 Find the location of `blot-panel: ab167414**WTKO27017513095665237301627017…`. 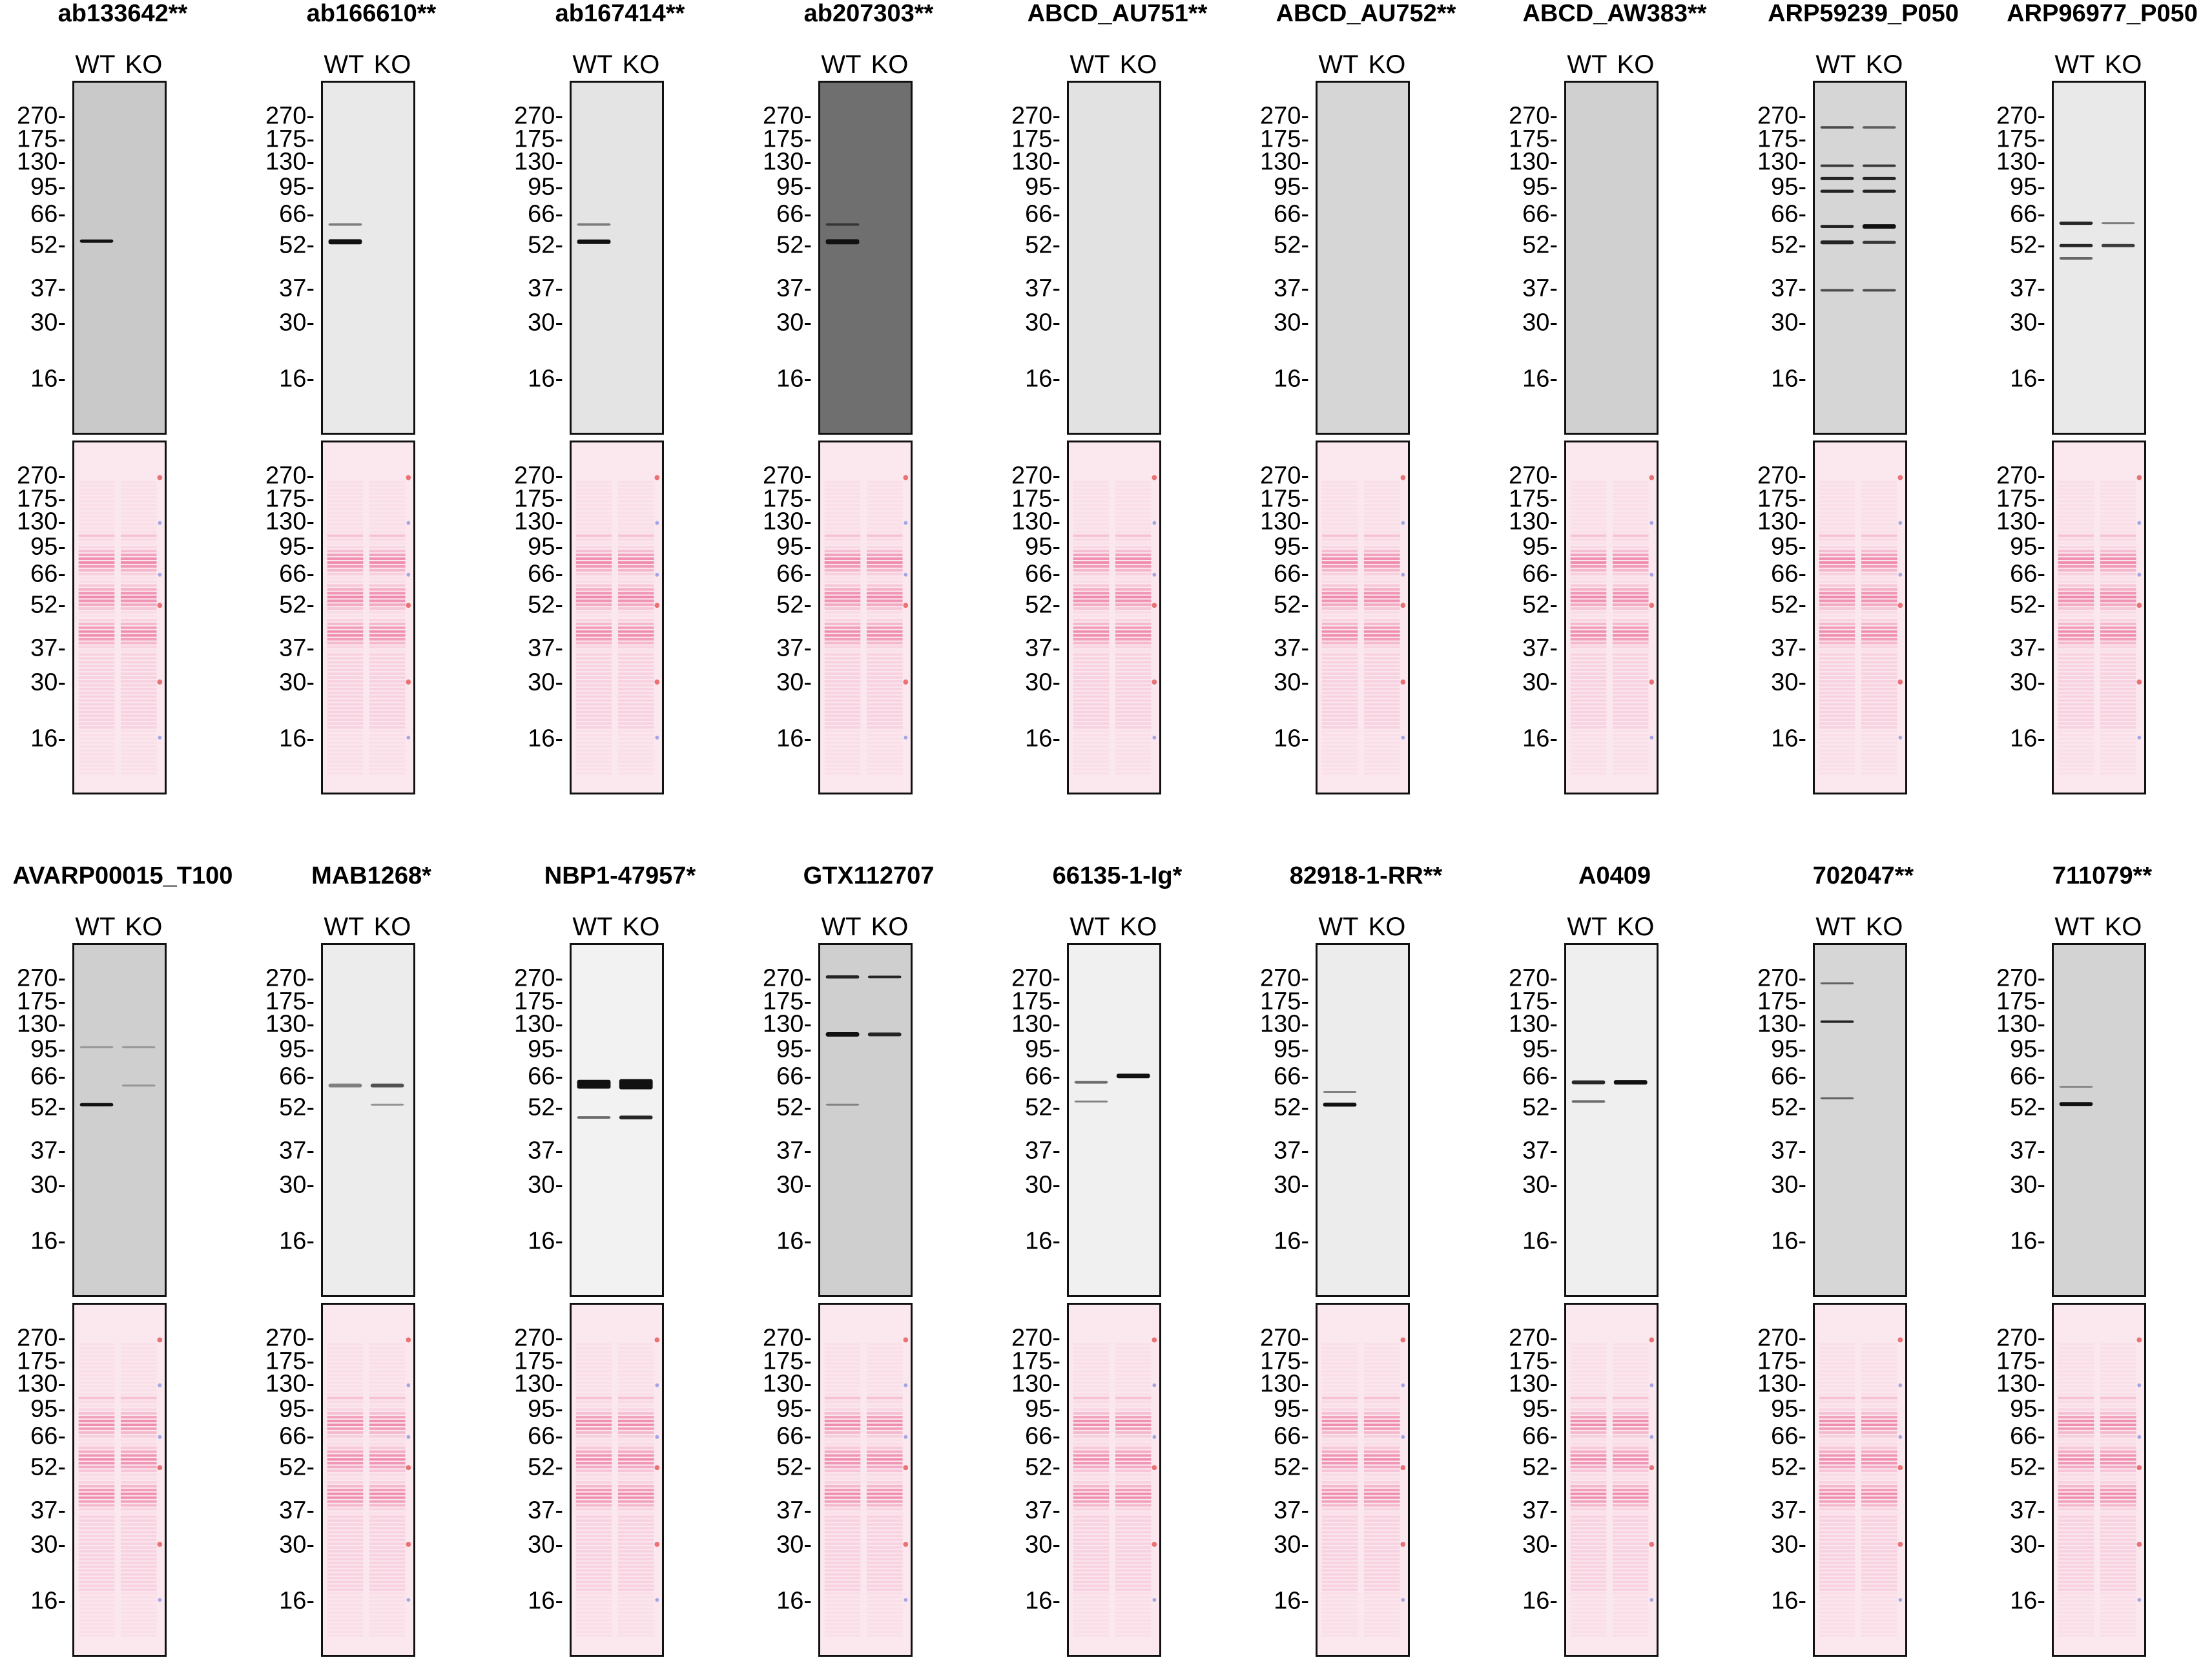

blot-panel: ab167414**WTKO27017513095665237301627017… is located at coordinates (620, 399).